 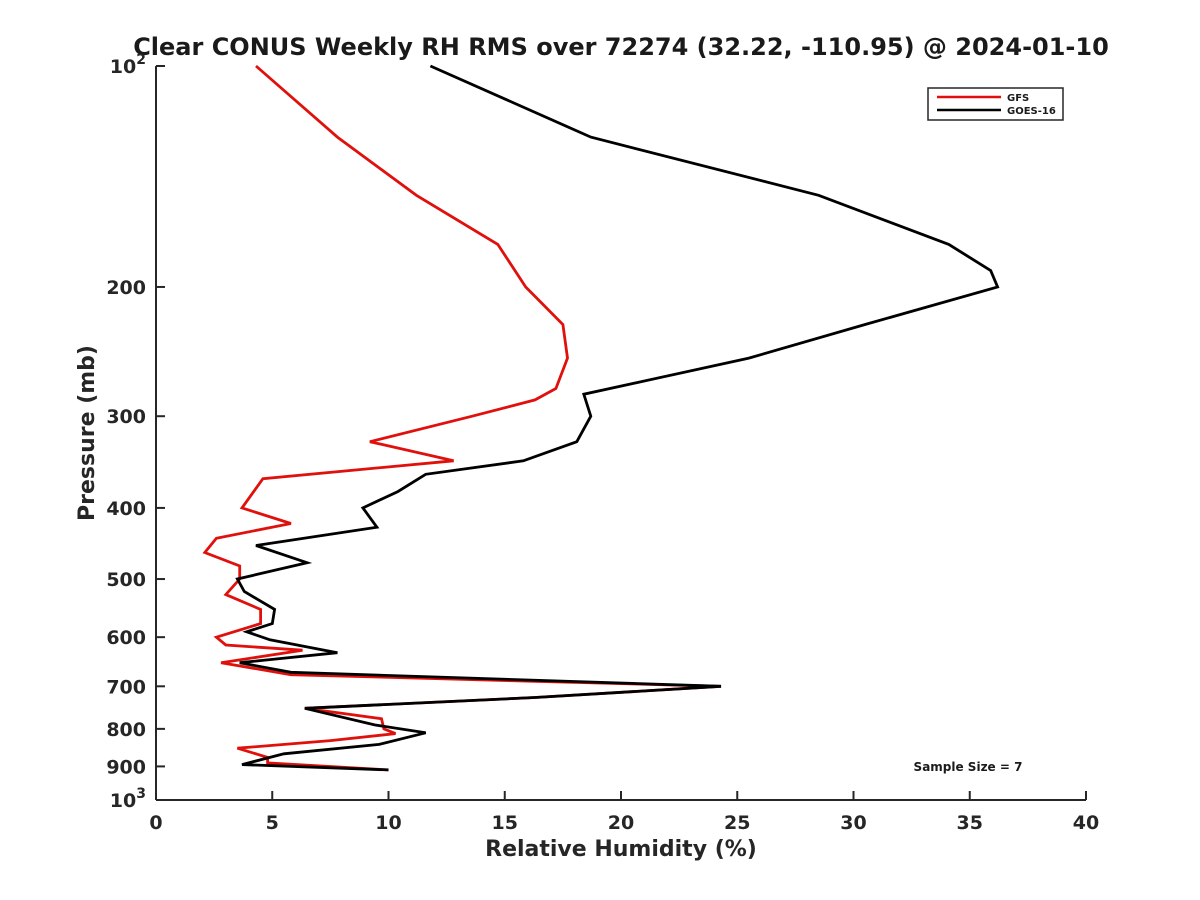 I want to click on y-tick-label: 10², so click(x=128, y=65).